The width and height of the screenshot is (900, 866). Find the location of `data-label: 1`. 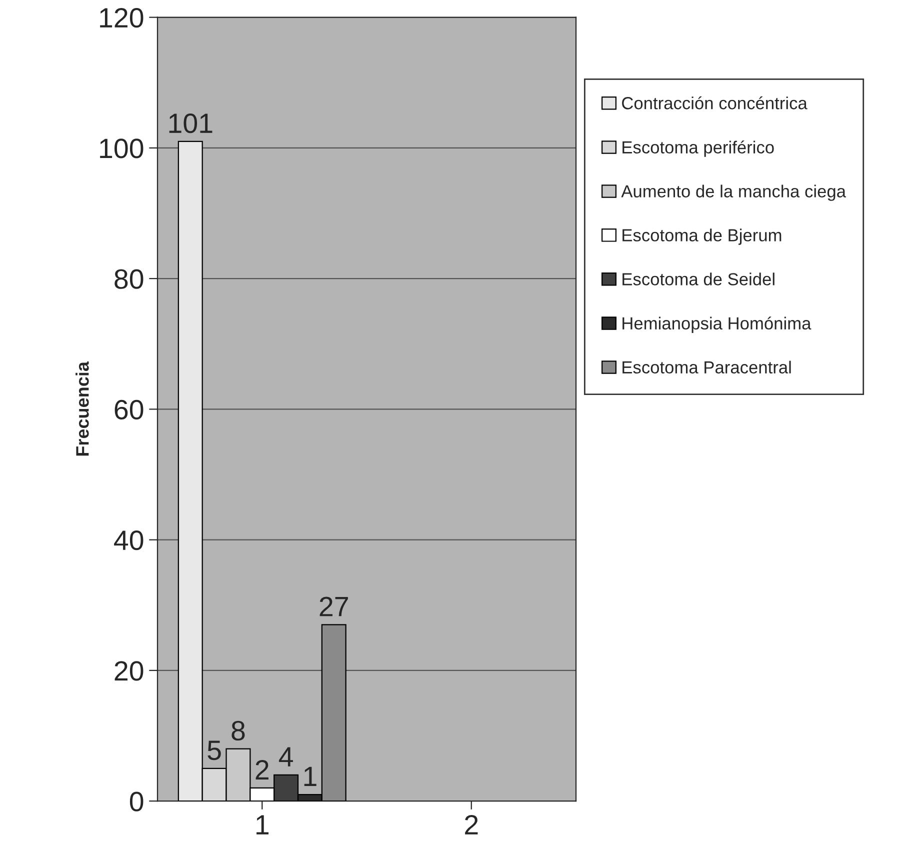

data-label: 1 is located at coordinates (310, 776).